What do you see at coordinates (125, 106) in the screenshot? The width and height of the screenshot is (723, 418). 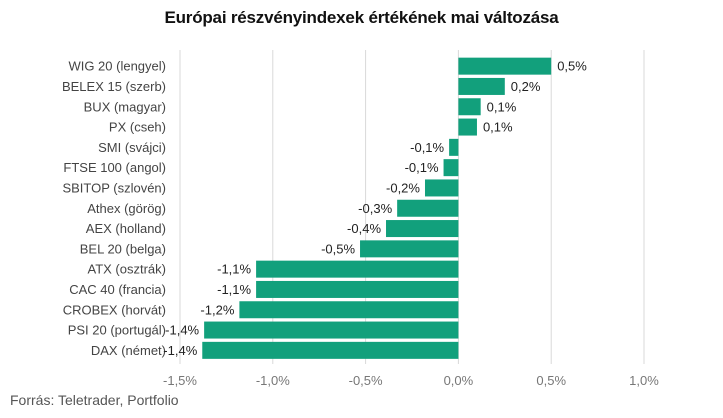 I see `category-label: BUX (magyar)` at bounding box center [125, 106].